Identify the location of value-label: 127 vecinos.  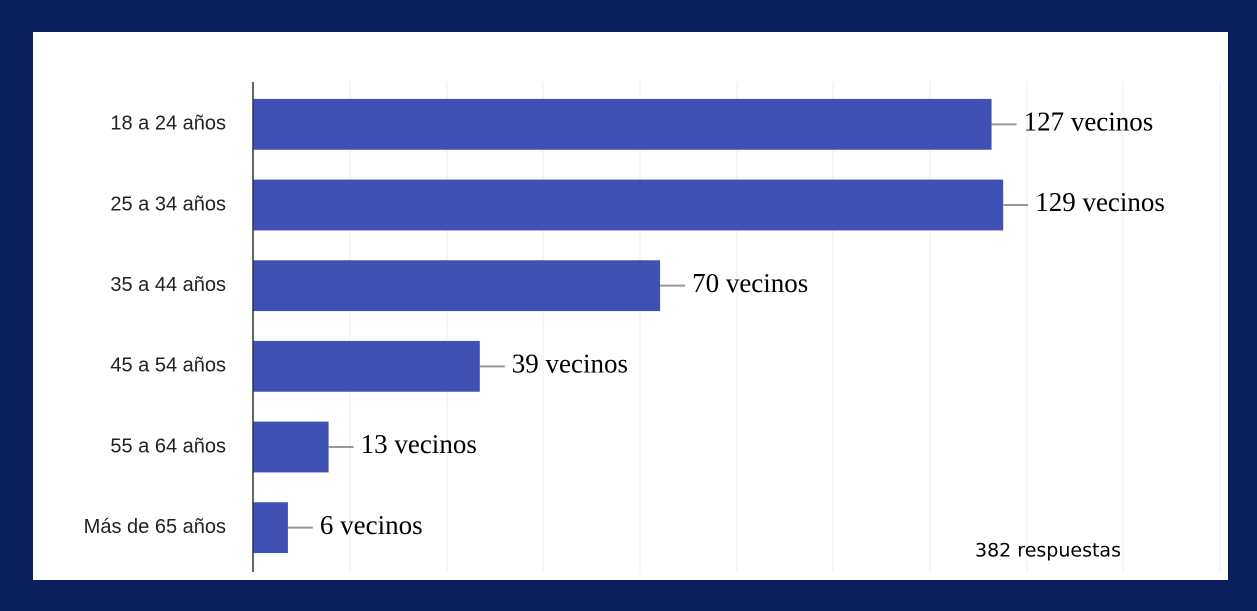
(1089, 122).